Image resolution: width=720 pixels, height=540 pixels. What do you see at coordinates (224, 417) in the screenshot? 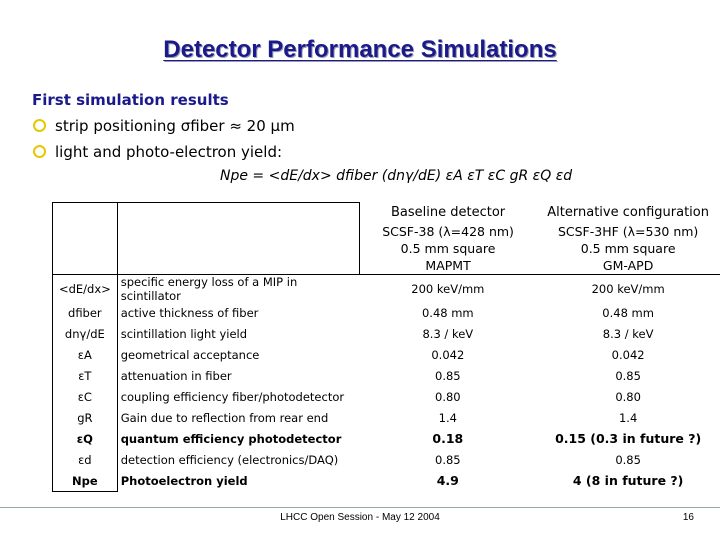
I see `row-description: Gain due to reflection from rear end` at bounding box center [224, 417].